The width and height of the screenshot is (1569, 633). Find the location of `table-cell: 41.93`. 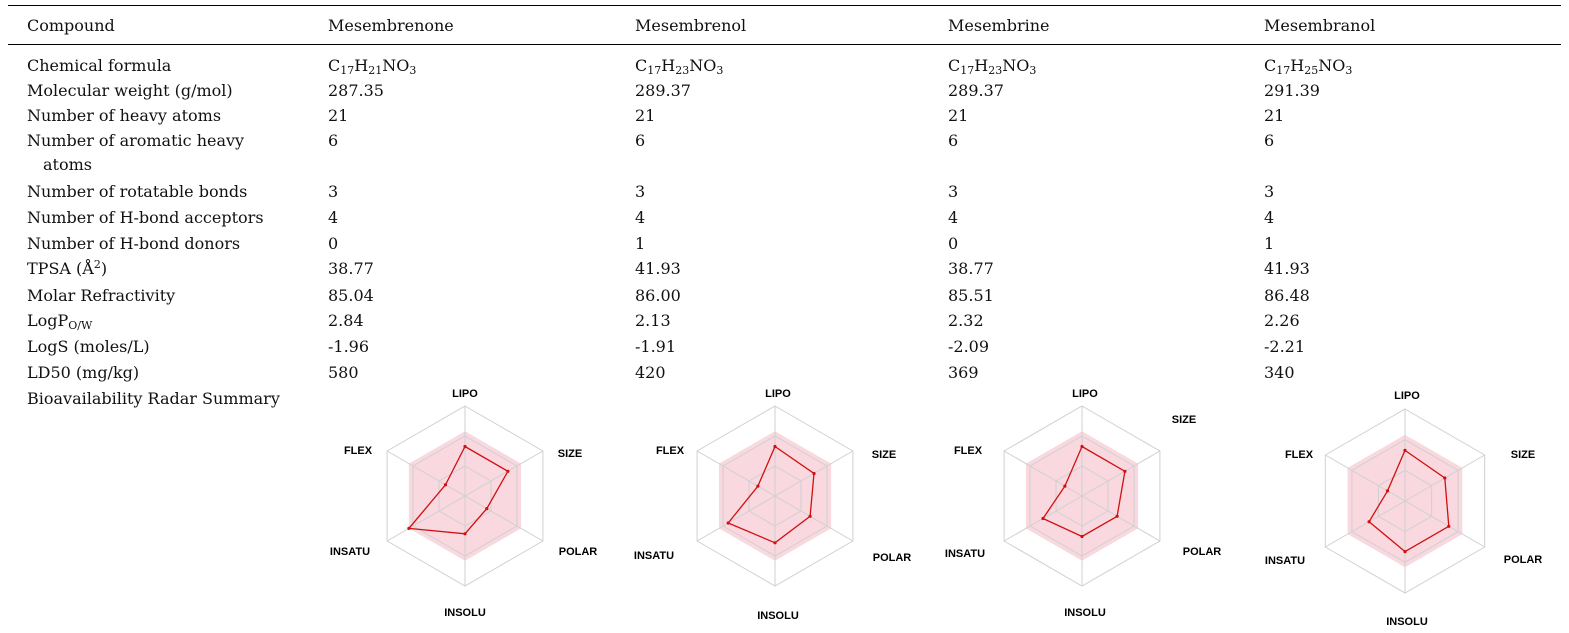

table-cell: 41.93 is located at coordinates (1287, 268).